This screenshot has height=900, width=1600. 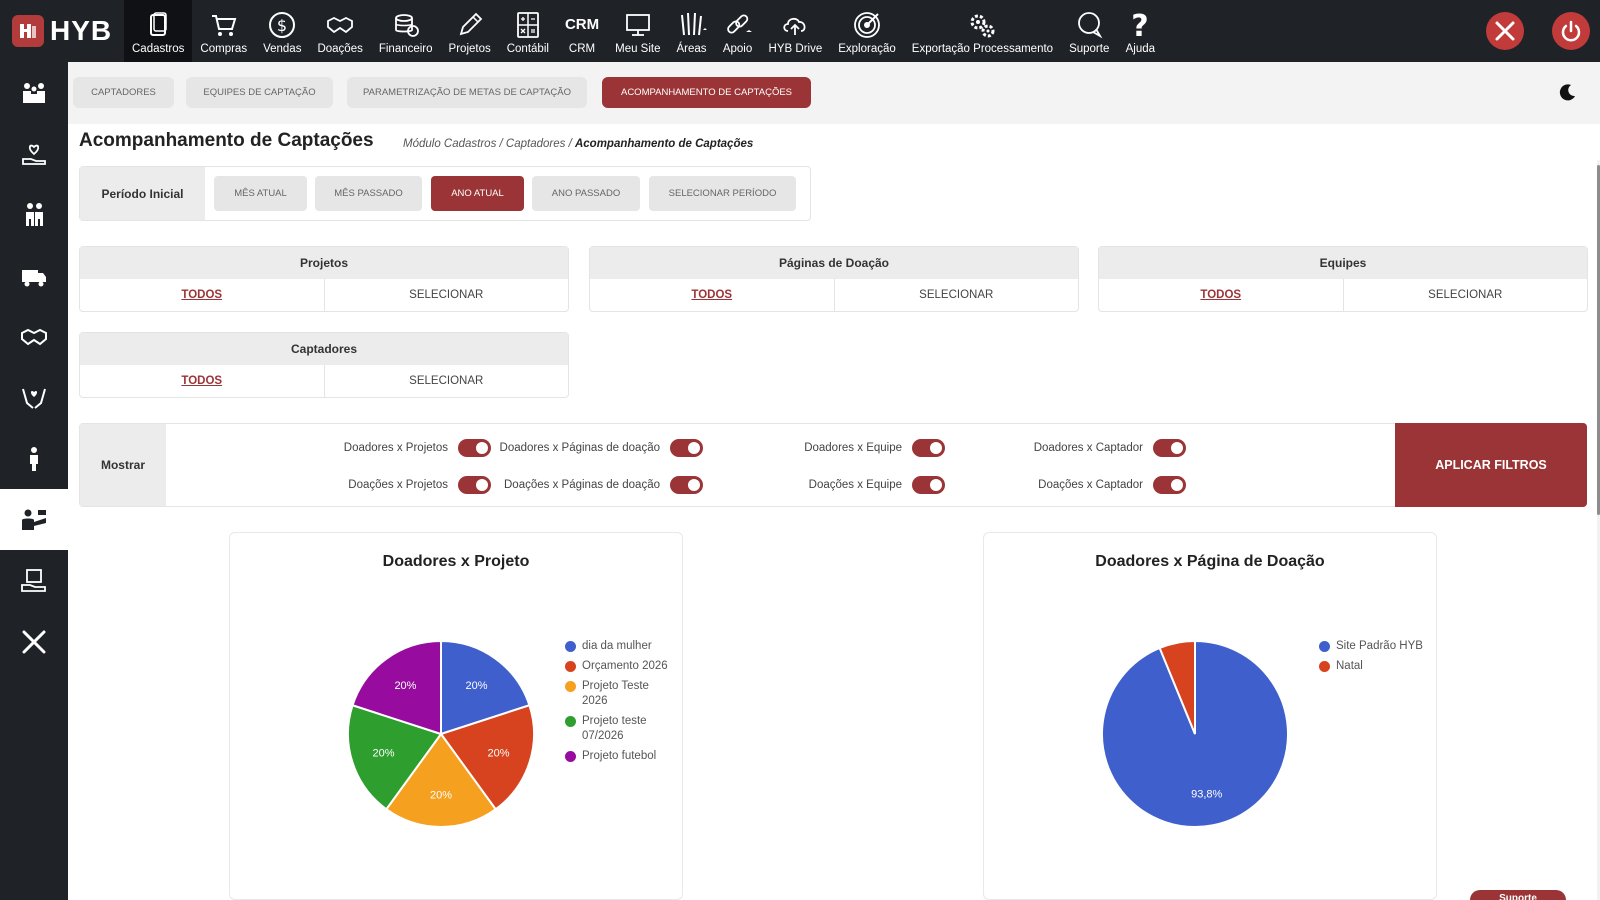 What do you see at coordinates (260, 193) in the screenshot?
I see `period-mes-atual: MÊS ATUAL` at bounding box center [260, 193].